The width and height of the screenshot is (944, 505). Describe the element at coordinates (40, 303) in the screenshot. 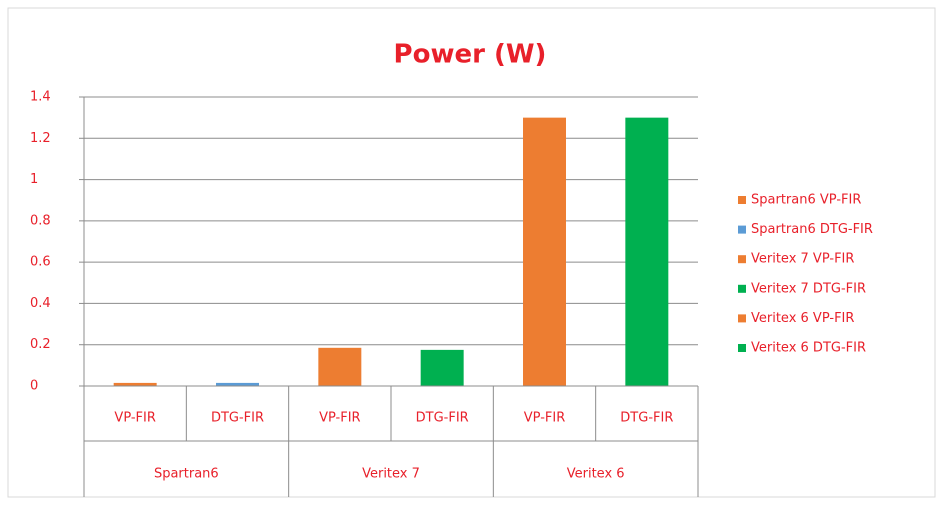

I see `y-tick-label: 0.4` at that location.